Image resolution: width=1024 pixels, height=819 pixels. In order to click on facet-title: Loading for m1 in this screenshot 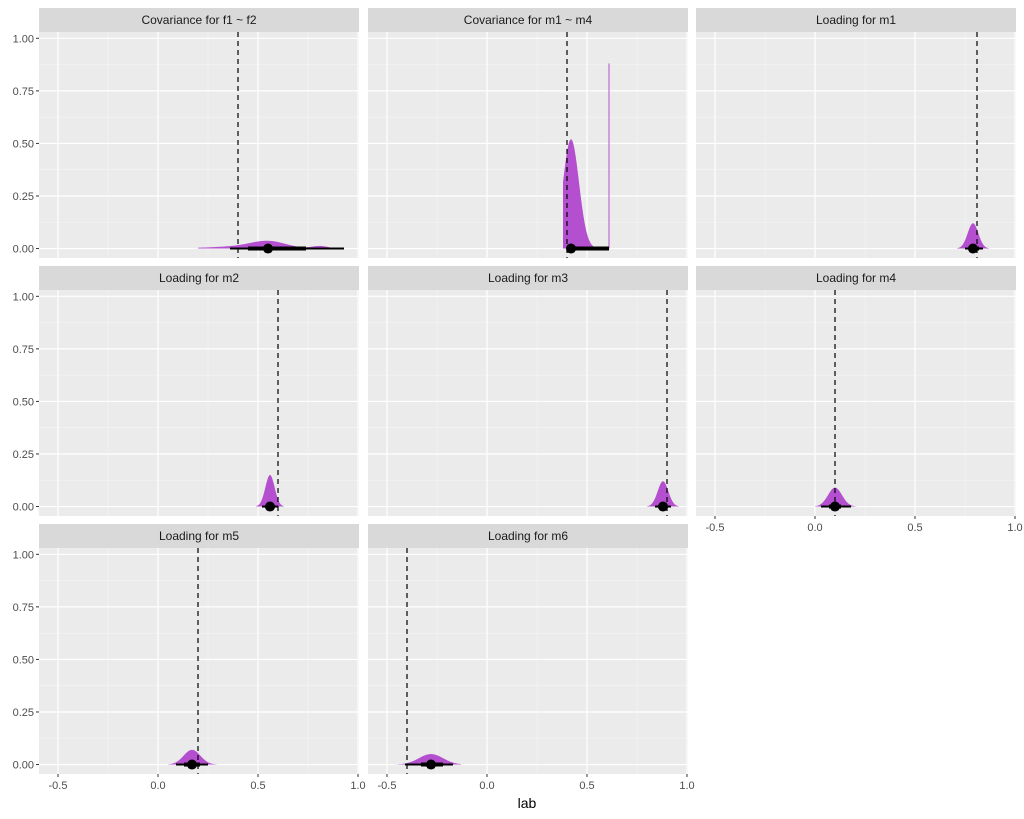, I will do `click(856, 20)`.